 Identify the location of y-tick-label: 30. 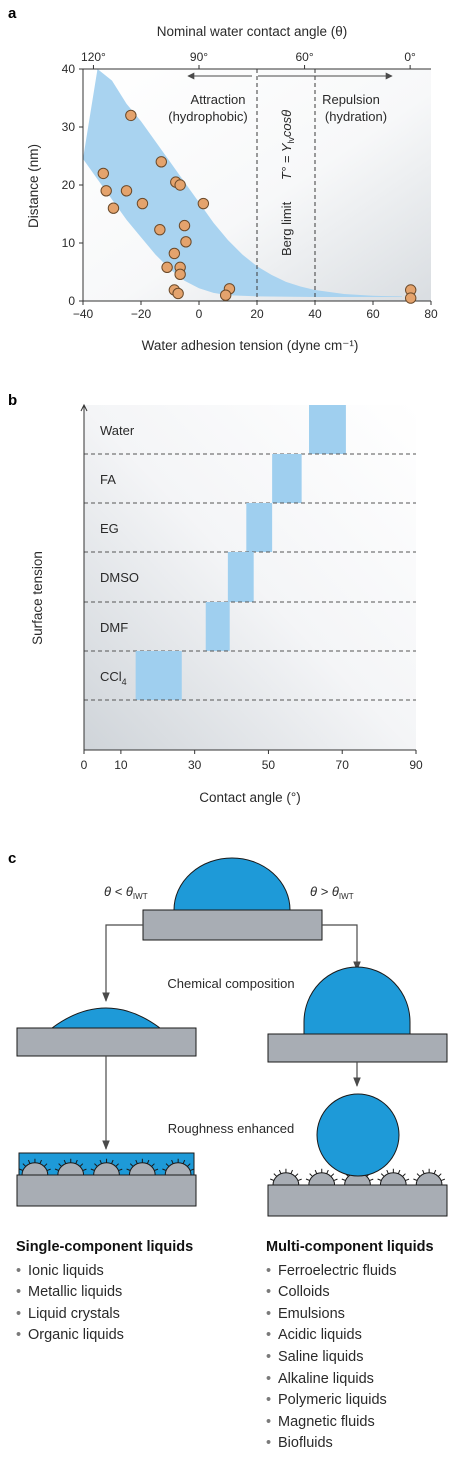
(69, 127).